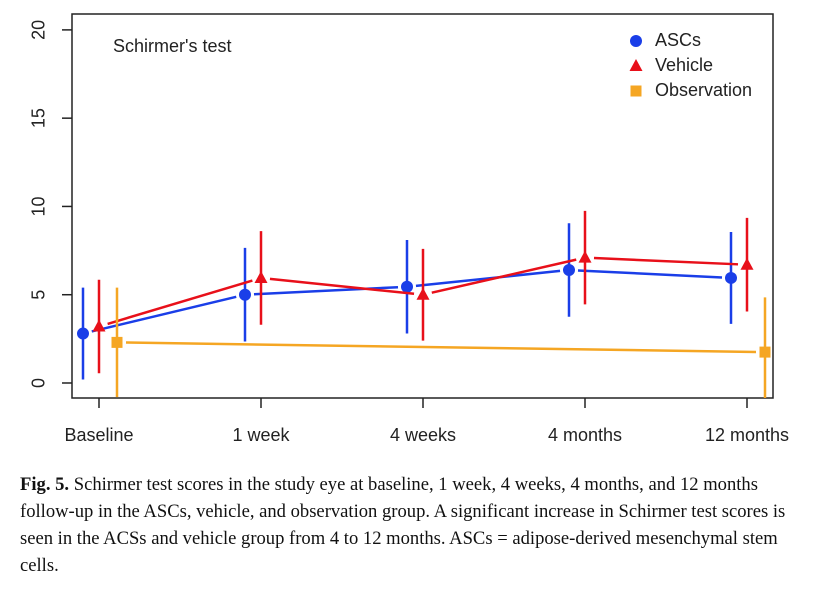 This screenshot has height=601, width=813. What do you see at coordinates (45, 484) in the screenshot?
I see `caption-label: Fig. 5.` at bounding box center [45, 484].